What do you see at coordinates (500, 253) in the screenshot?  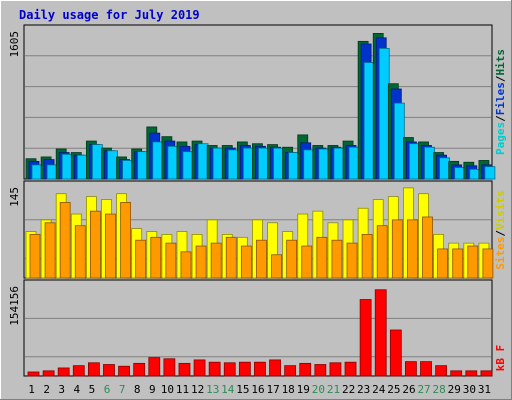 I see `legend-sites: Sites` at bounding box center [500, 253].